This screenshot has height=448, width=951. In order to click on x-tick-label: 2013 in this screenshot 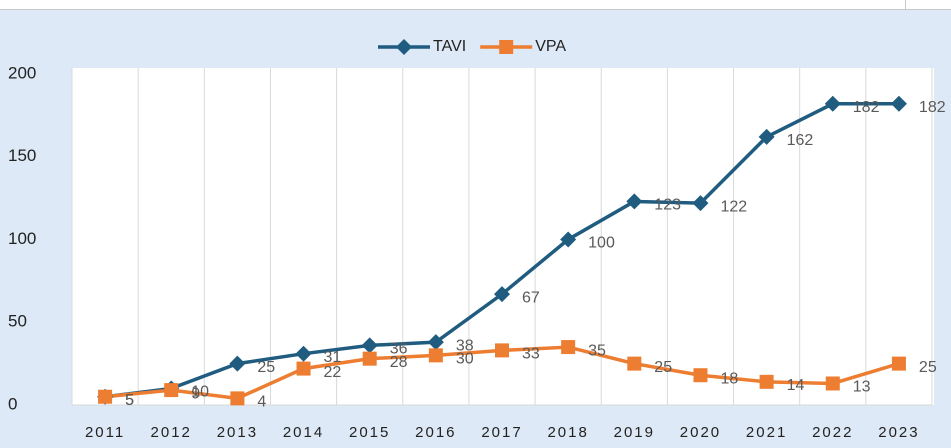, I will do `click(237, 432)`.